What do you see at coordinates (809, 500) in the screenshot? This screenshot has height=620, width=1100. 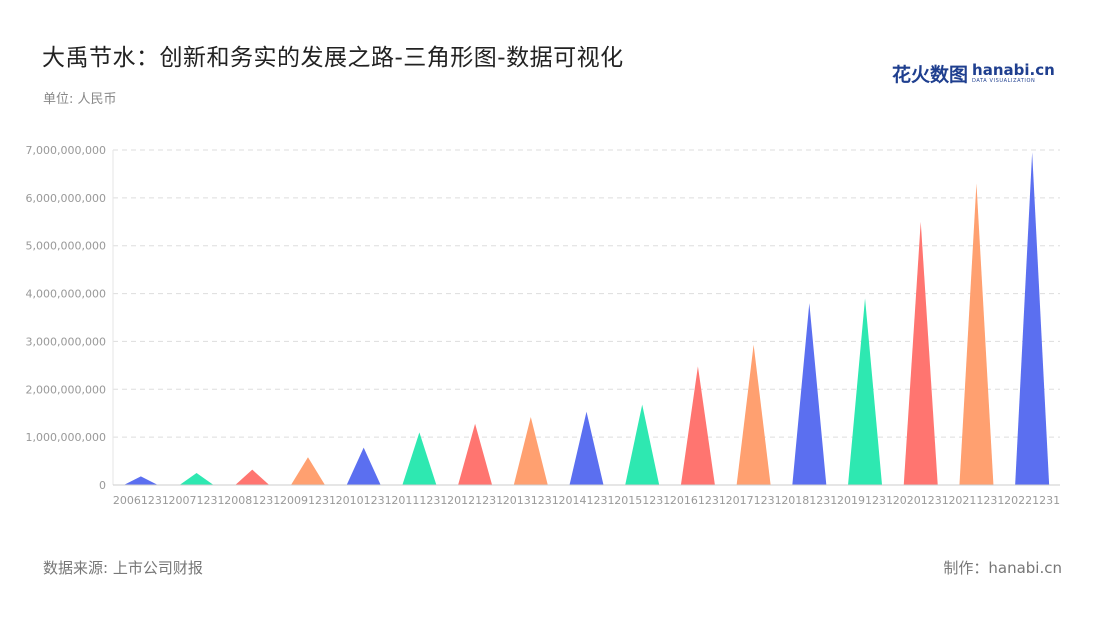 I see `x-tick-label: 20181231` at bounding box center [809, 500].